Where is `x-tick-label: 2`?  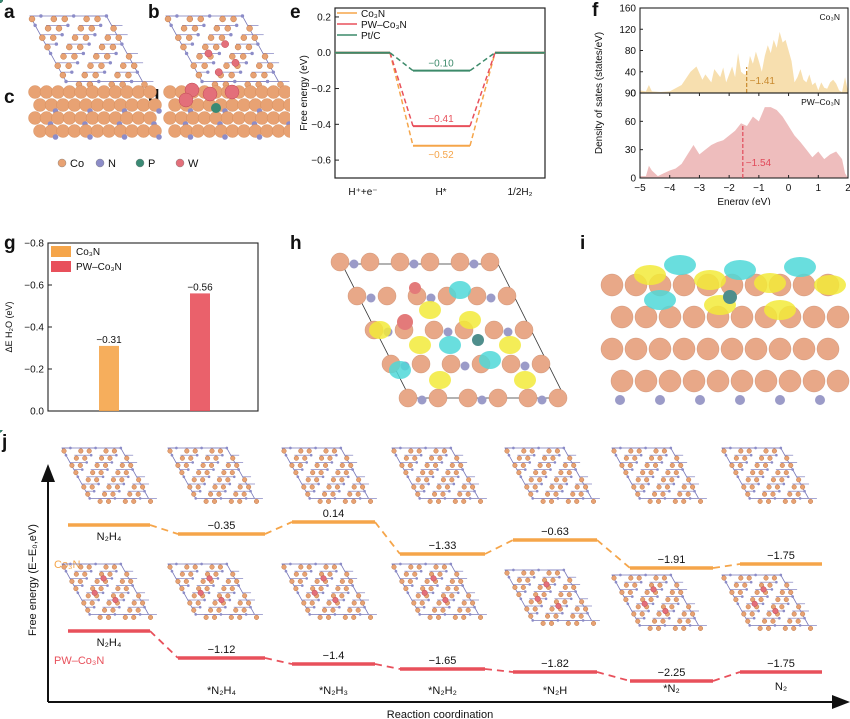 x-tick-label: 2 is located at coordinates (847, 188).